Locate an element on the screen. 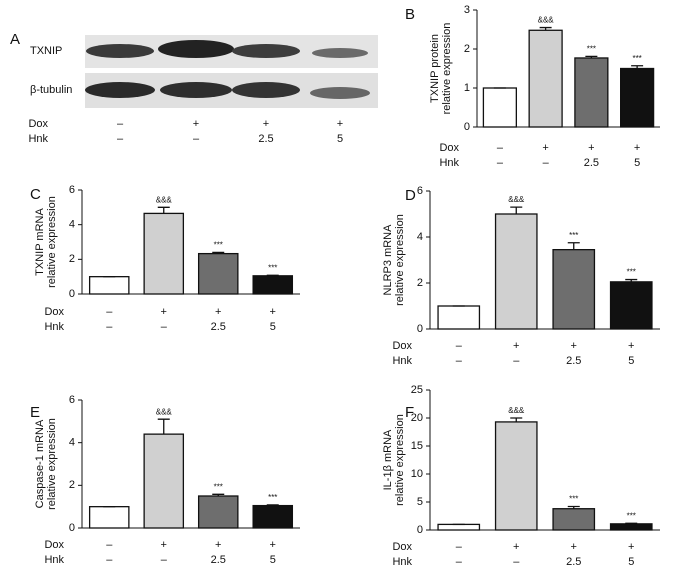 Image resolution: width=677 pixels, height=571 pixels. y-axis-label: IL-1β mRNA is located at coordinates (388, 459).